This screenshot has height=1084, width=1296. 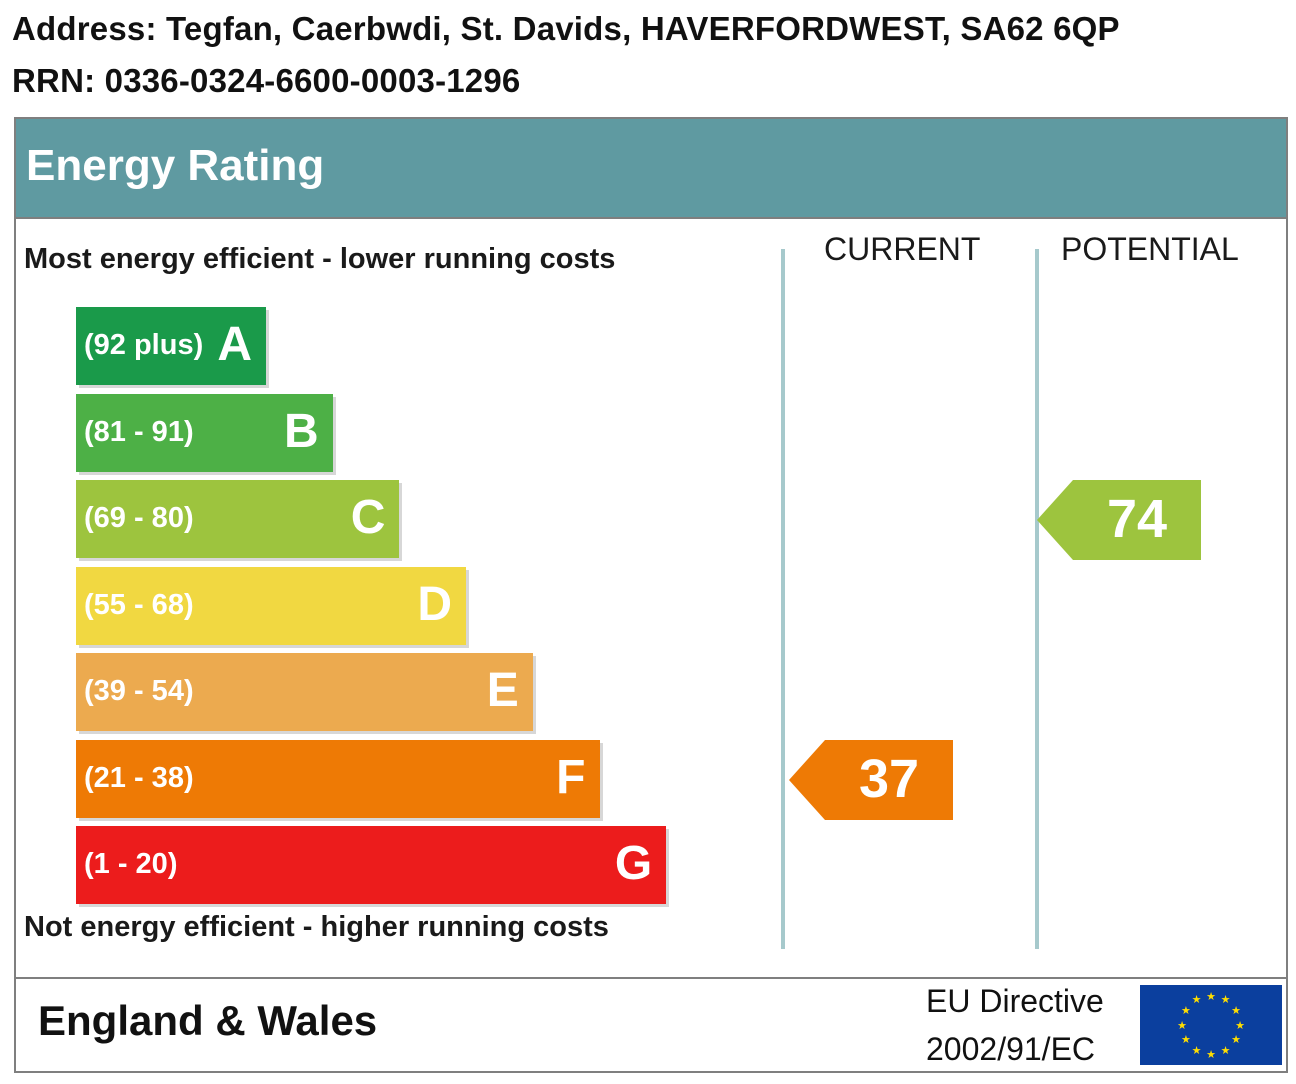 I want to click on eu-flag-icon: ★ ★ ★ ★ ★ ★ ★ ★ ★ ★ ★ ★, so click(x=1211, y=1025).